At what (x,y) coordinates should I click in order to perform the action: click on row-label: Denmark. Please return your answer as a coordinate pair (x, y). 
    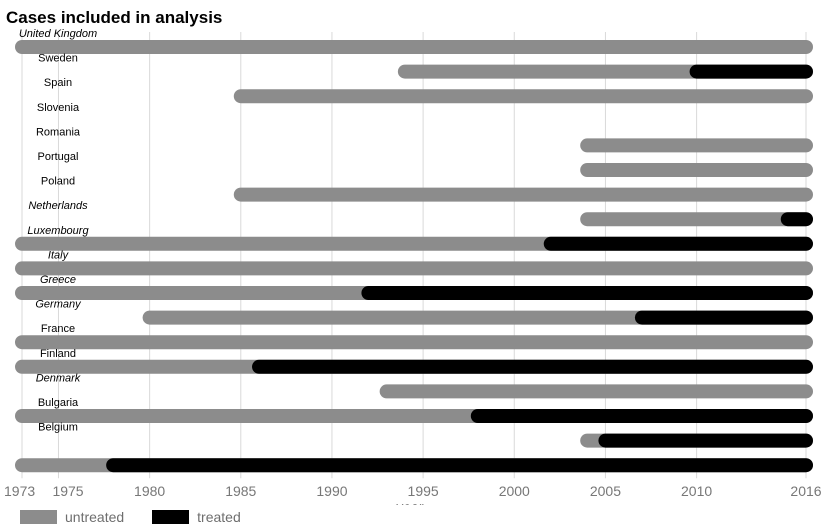
    Looking at the image, I should click on (58, 378).